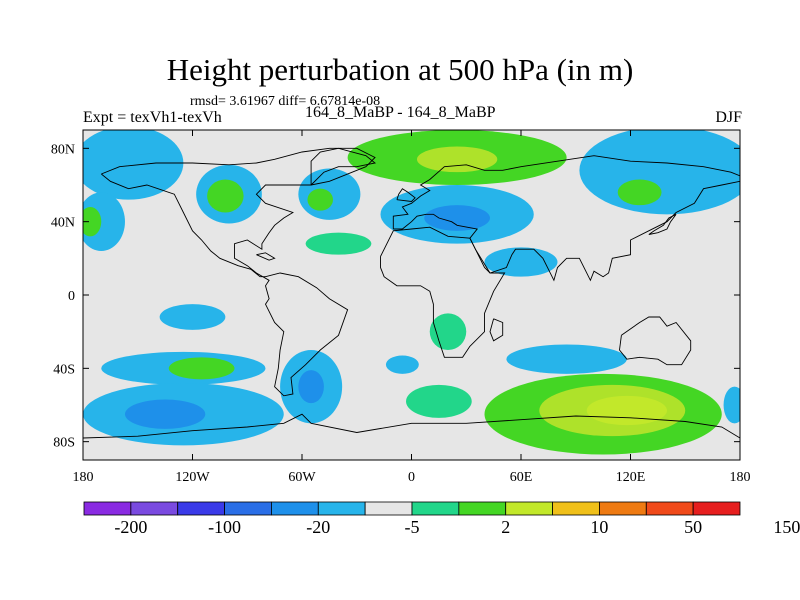 This screenshot has width=800, height=600. What do you see at coordinates (786, 527) in the screenshot?
I see `colorbar-label-7: 150` at bounding box center [786, 527].